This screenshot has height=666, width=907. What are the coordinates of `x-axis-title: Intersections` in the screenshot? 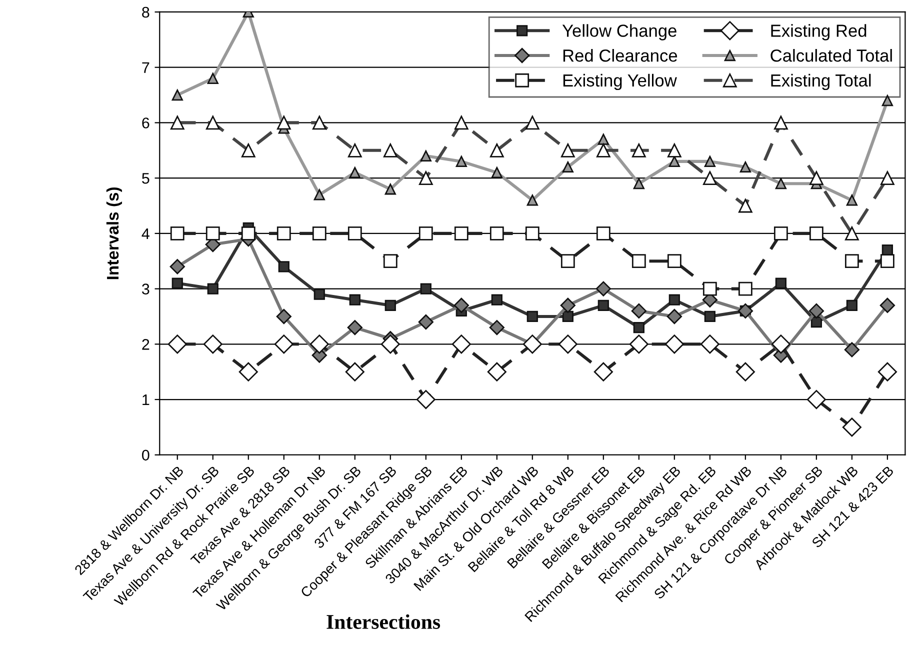 It's located at (383, 621).